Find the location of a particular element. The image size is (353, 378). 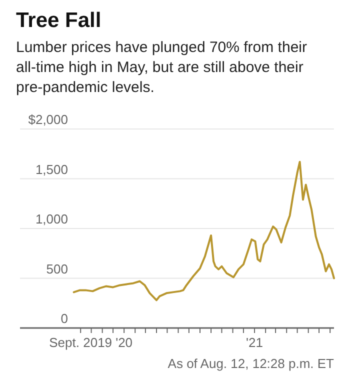

x-tick-label: '21 is located at coordinates (254, 342).